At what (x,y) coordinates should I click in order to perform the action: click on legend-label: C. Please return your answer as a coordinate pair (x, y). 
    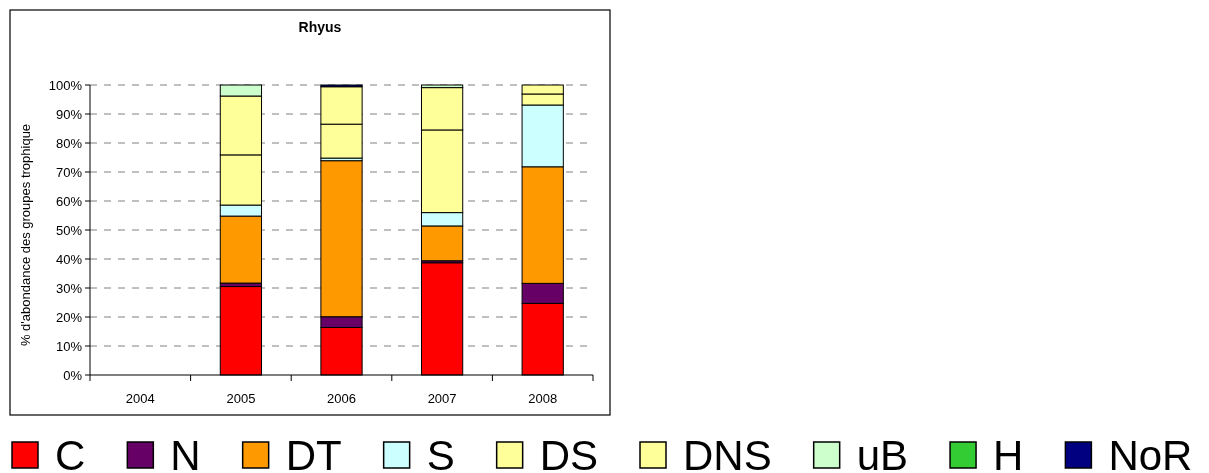
    Looking at the image, I should click on (70, 452).